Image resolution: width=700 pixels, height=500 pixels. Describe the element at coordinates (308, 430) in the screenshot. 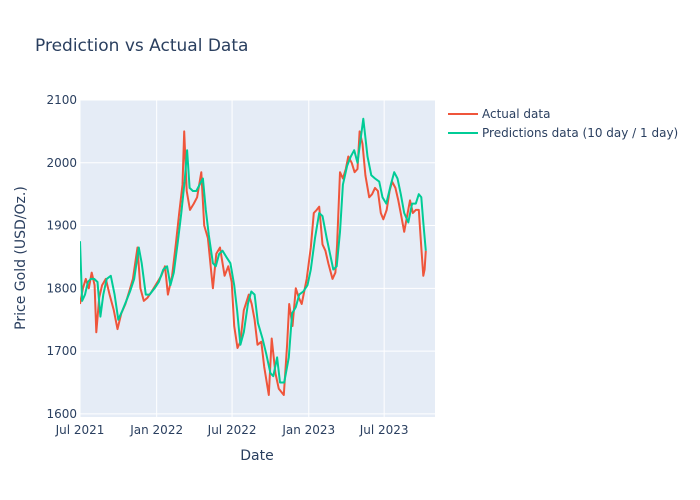

I see `x-tick-label: Jan 2023` at that location.